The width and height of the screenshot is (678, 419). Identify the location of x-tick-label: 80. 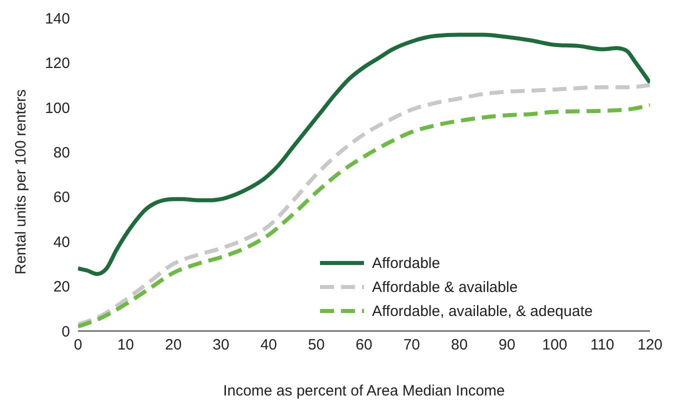
(459, 345).